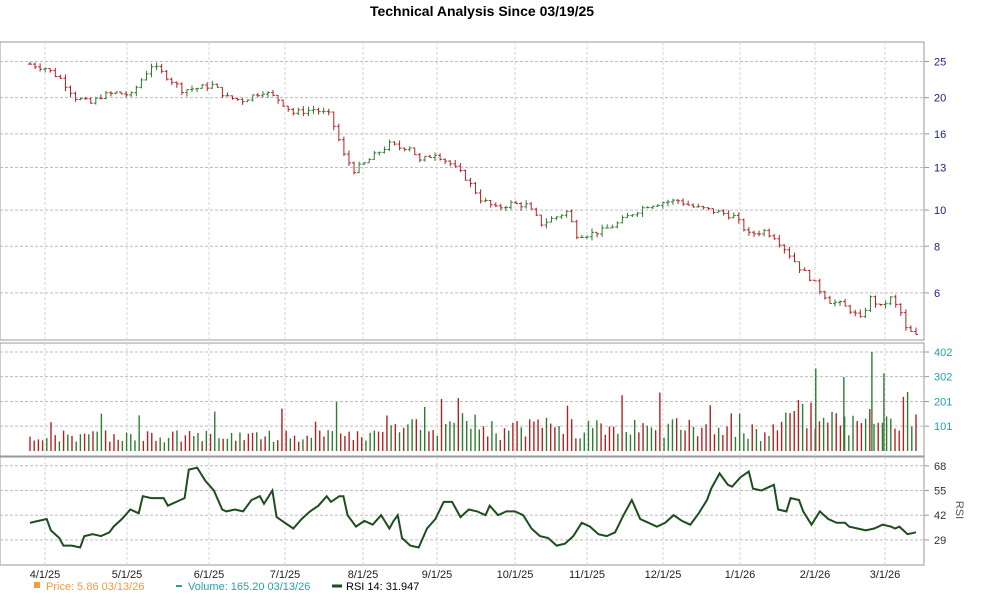 The image size is (1000, 600). What do you see at coordinates (473, 401) in the screenshot?
I see `volume-bars` at bounding box center [473, 401].